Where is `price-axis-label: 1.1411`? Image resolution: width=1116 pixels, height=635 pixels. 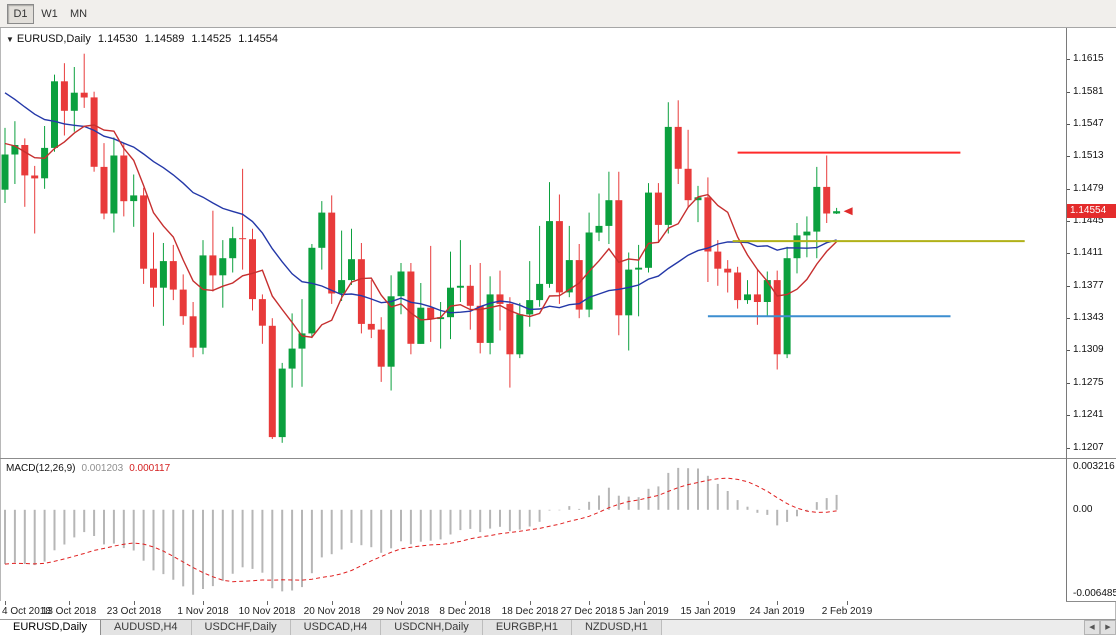
price-axis-label: 1.1411 is located at coordinates (1088, 252).